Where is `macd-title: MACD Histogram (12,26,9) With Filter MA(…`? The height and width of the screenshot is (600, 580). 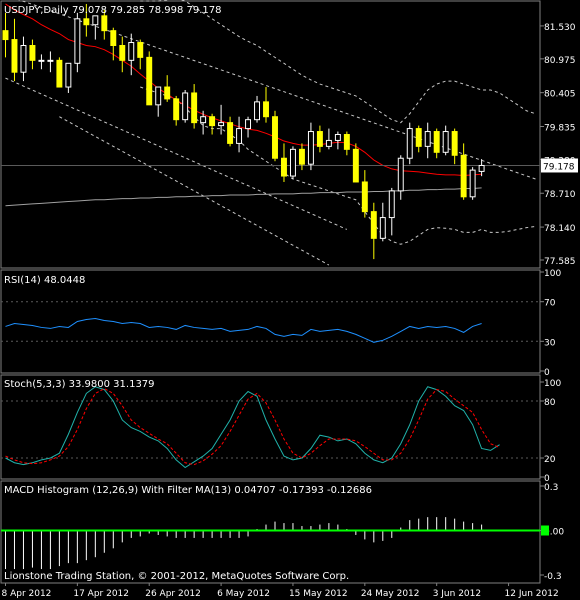
macd-title: MACD Histogram (12,26,9) With Filter MA(… is located at coordinates (188, 490).